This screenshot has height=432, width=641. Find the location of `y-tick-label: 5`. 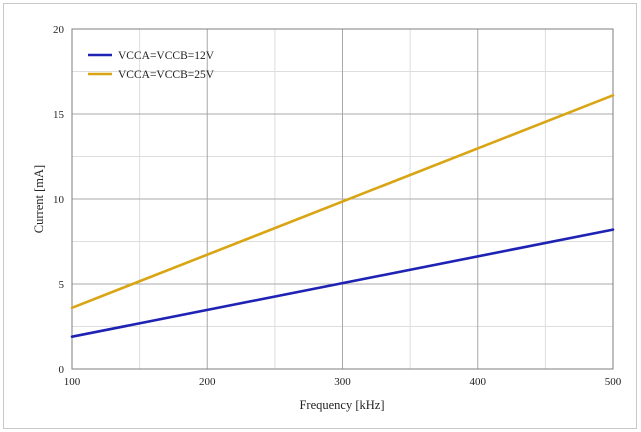

y-tick-label: 5 is located at coordinates (62, 285).